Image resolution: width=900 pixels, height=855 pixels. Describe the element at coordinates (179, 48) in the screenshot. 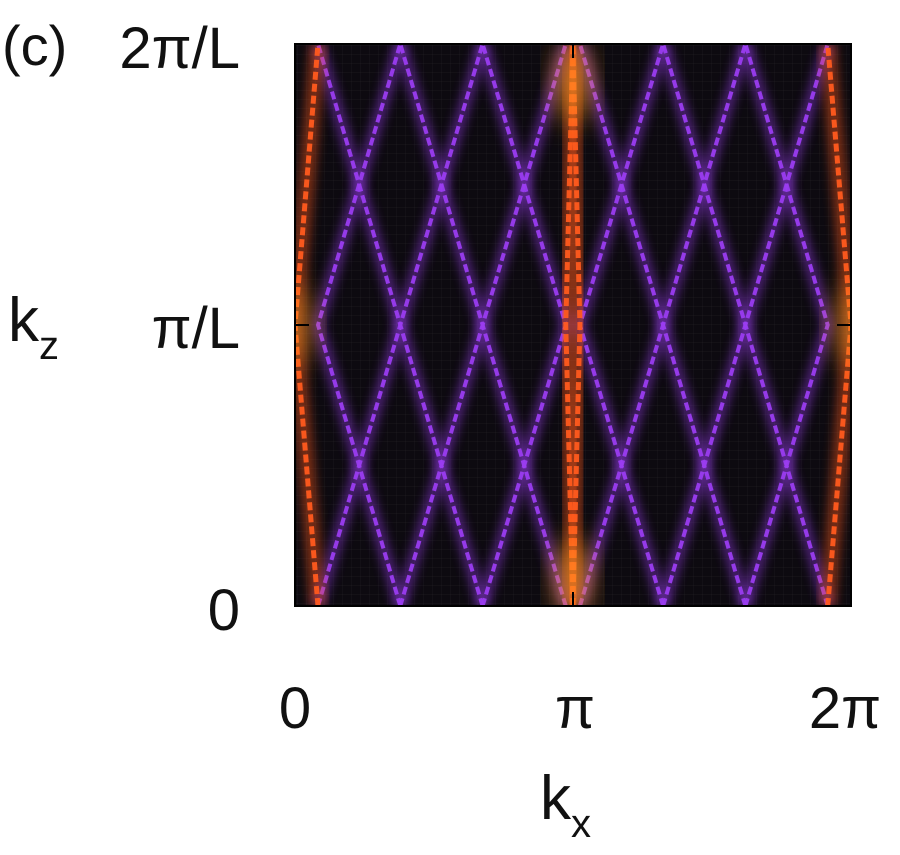

I see `y-tick-label-top: 2π/L` at that location.